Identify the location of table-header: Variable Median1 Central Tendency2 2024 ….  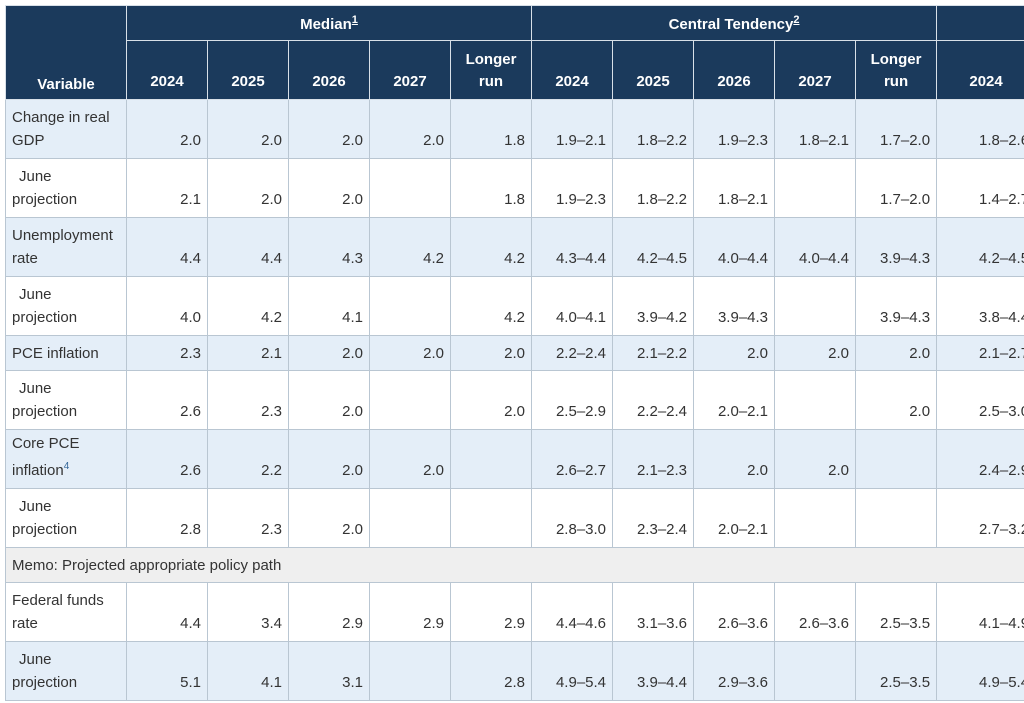
(514, 52).